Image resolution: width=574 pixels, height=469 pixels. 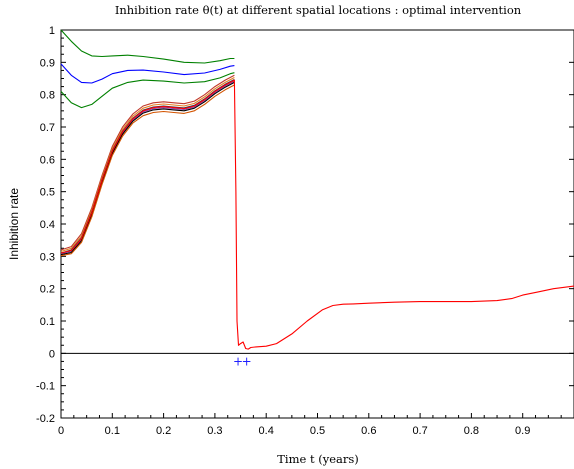 I want to click on x-axis: 0 0.1 0.2 0.3 0.4 0.5 0.6 0.7 0.8 0.9, so click(x=310, y=425).